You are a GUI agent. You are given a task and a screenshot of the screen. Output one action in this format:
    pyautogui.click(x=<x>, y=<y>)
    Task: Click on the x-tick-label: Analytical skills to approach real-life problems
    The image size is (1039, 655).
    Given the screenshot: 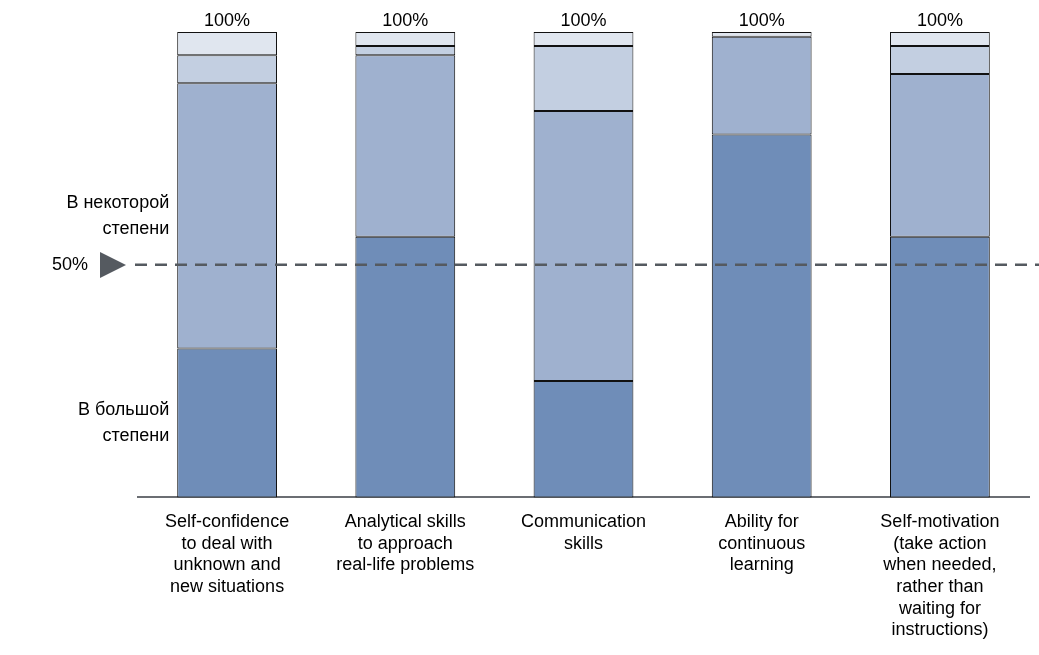 What is the action you would take?
    pyautogui.click(x=405, y=543)
    